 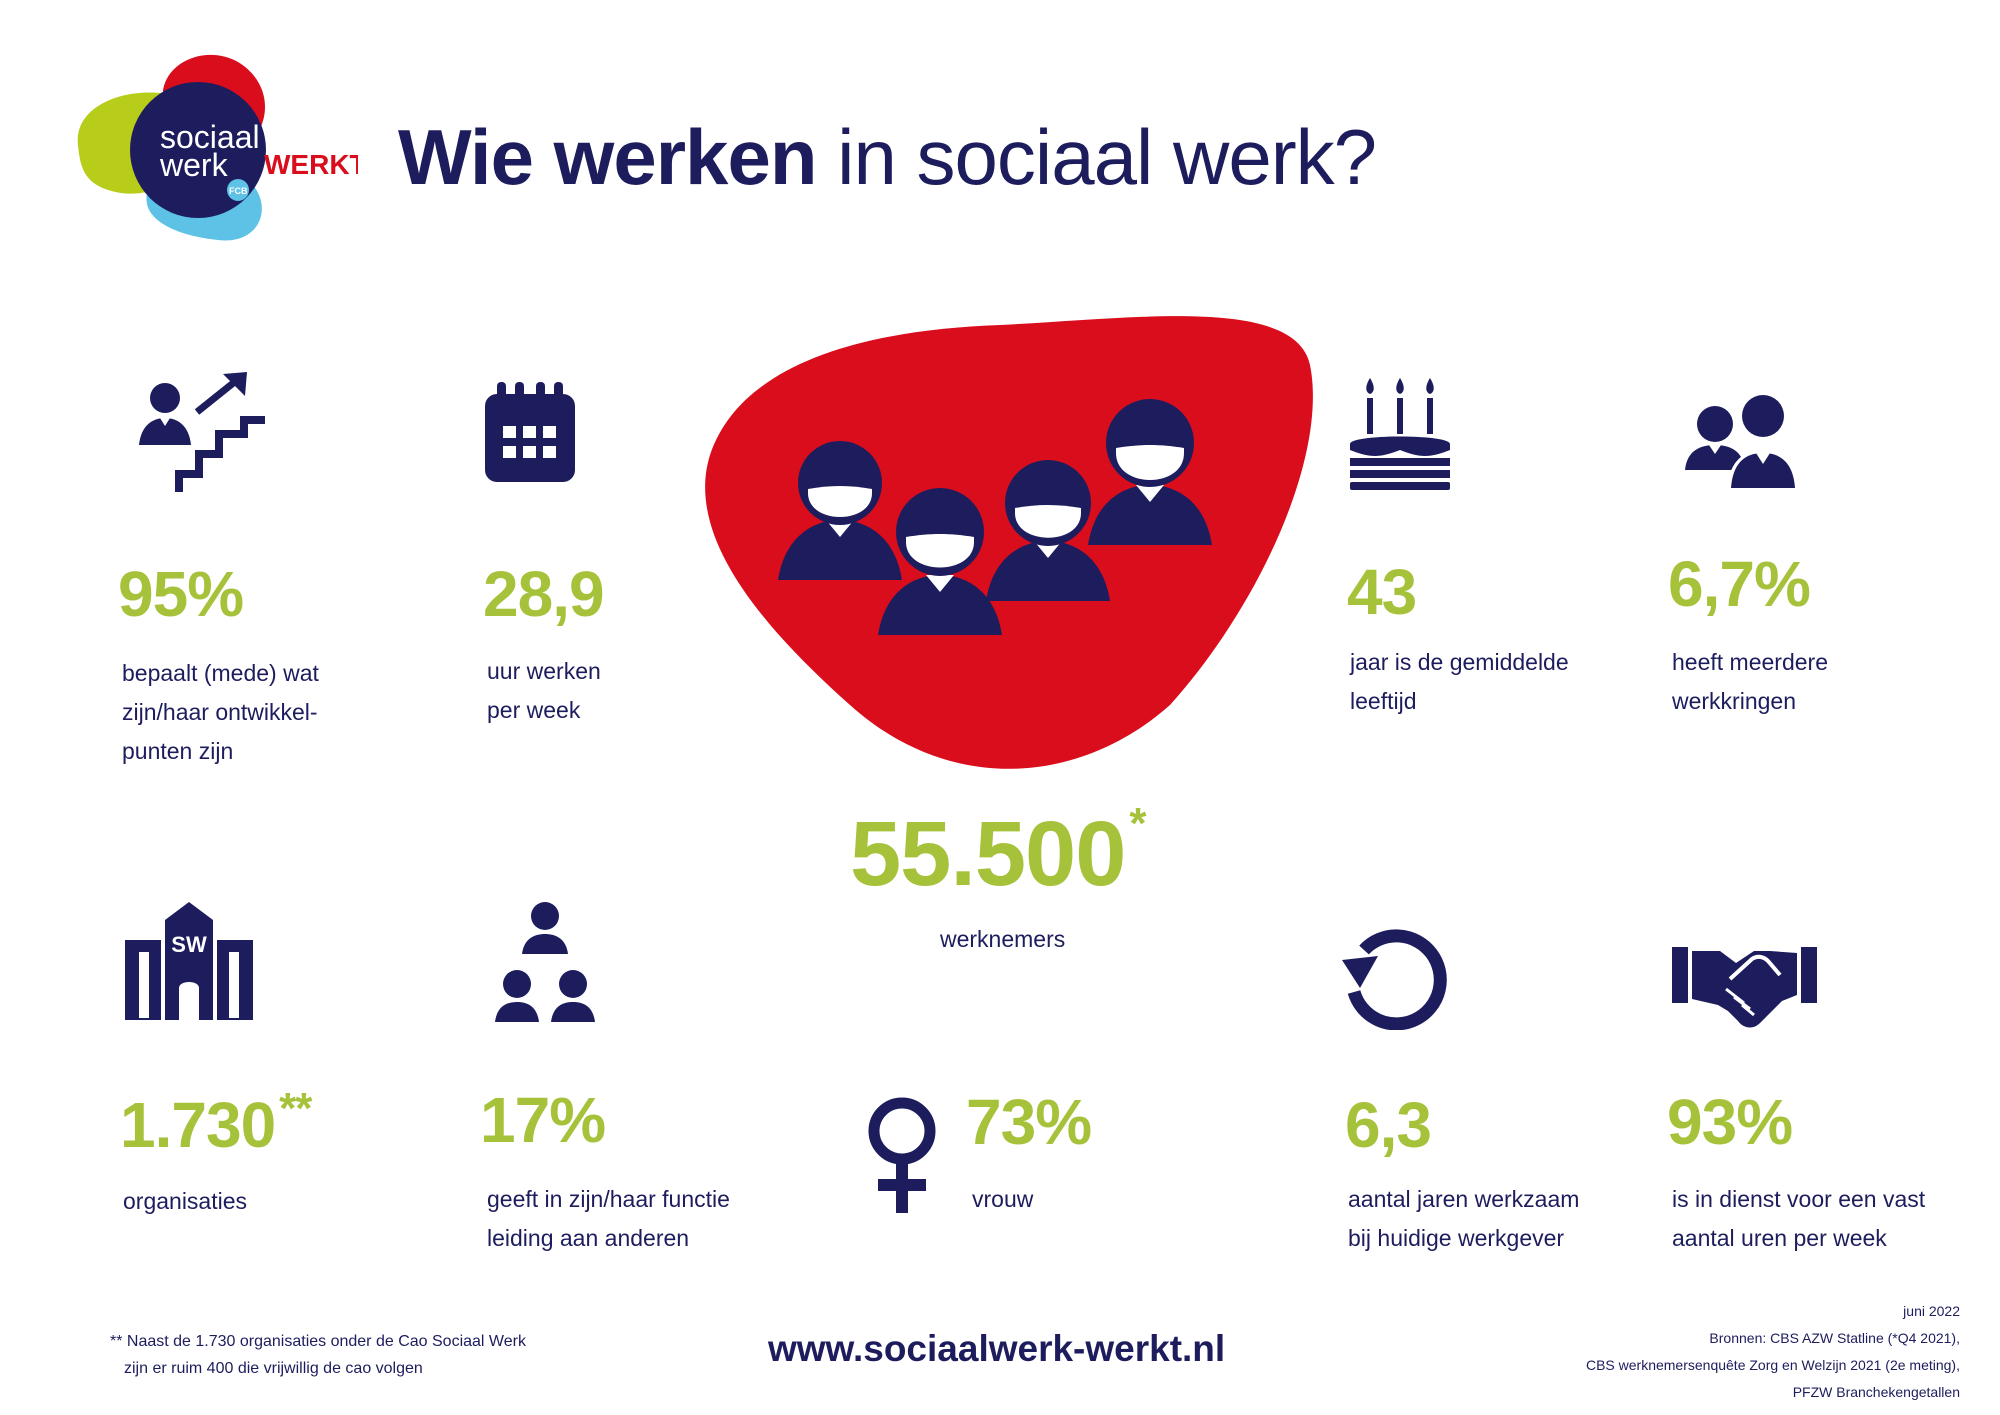 What do you see at coordinates (1739, 584) in the screenshot?
I see `stat-multiple-jobs-value: 6,7%` at bounding box center [1739, 584].